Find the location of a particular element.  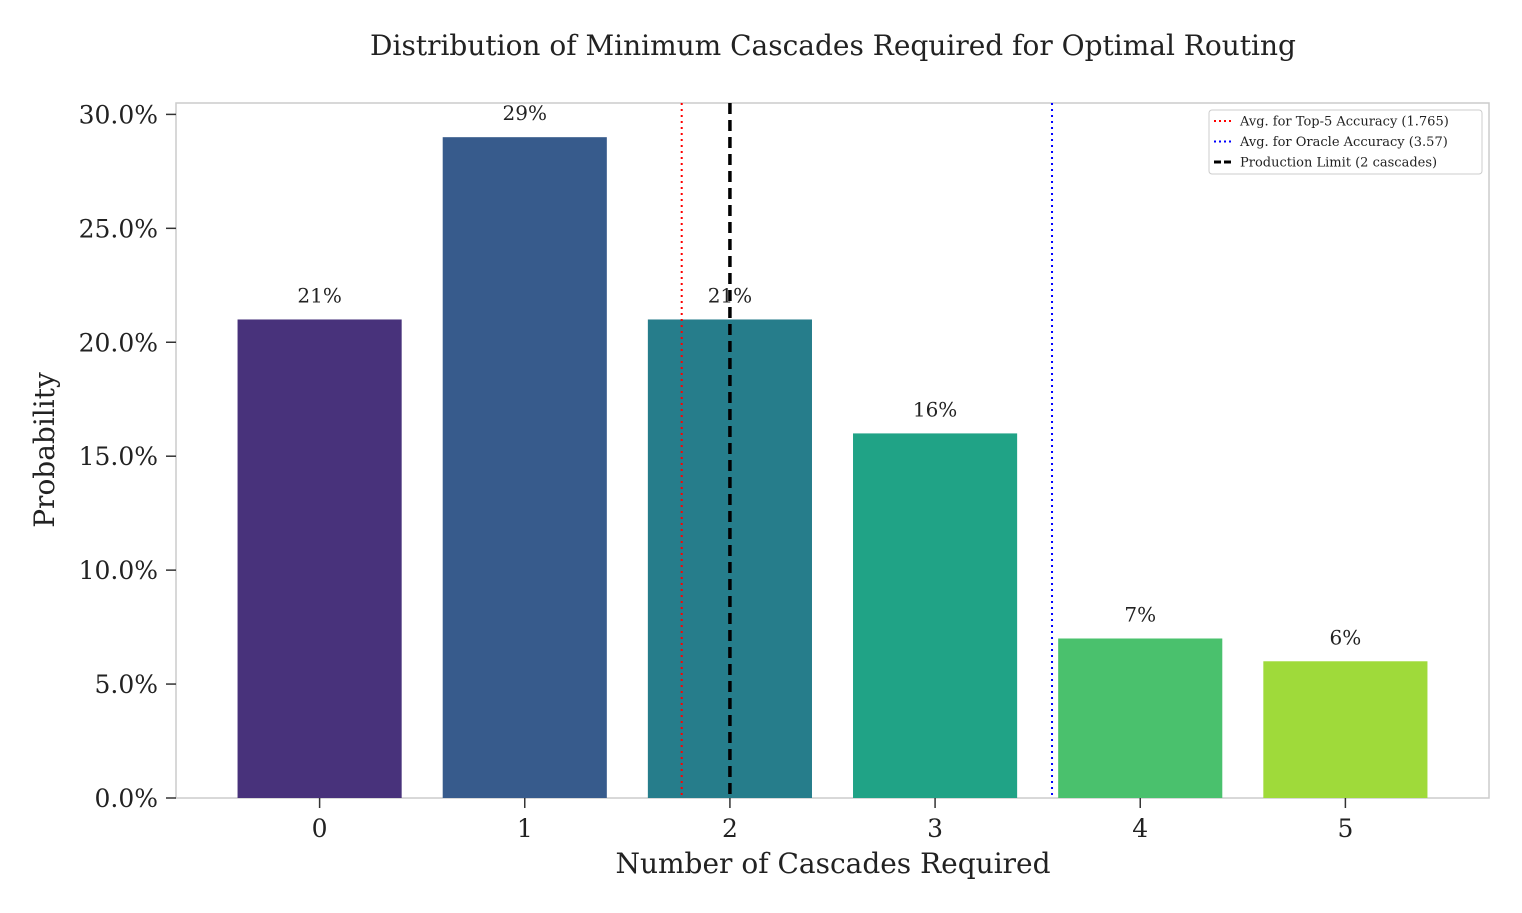

y-tick-label-0: 0.0% is located at coordinates (126, 798).